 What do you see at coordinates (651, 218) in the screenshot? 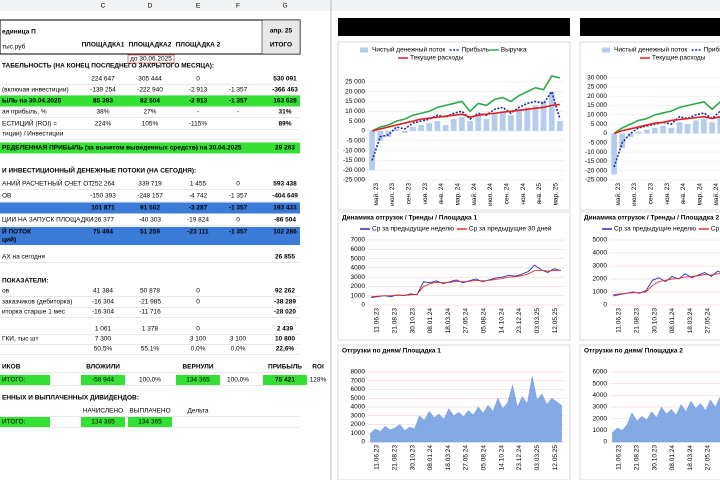
I see `chart-title: Динамика отгрузок / Тренды / Площадка 2` at bounding box center [651, 218].